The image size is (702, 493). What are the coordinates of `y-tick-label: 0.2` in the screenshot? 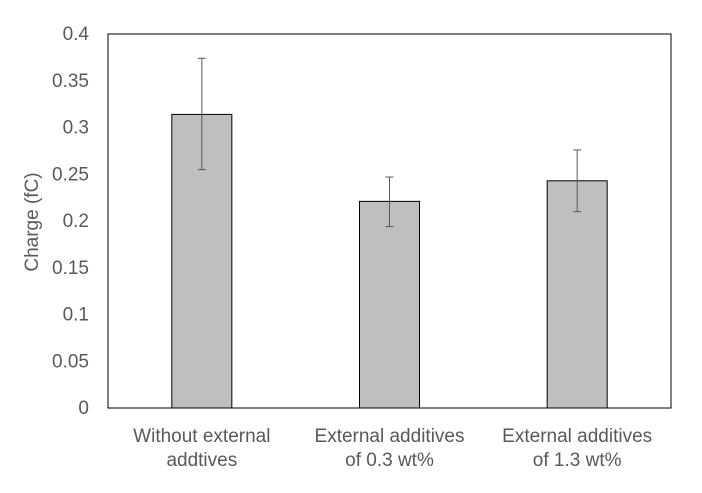 It's located at (76, 221).